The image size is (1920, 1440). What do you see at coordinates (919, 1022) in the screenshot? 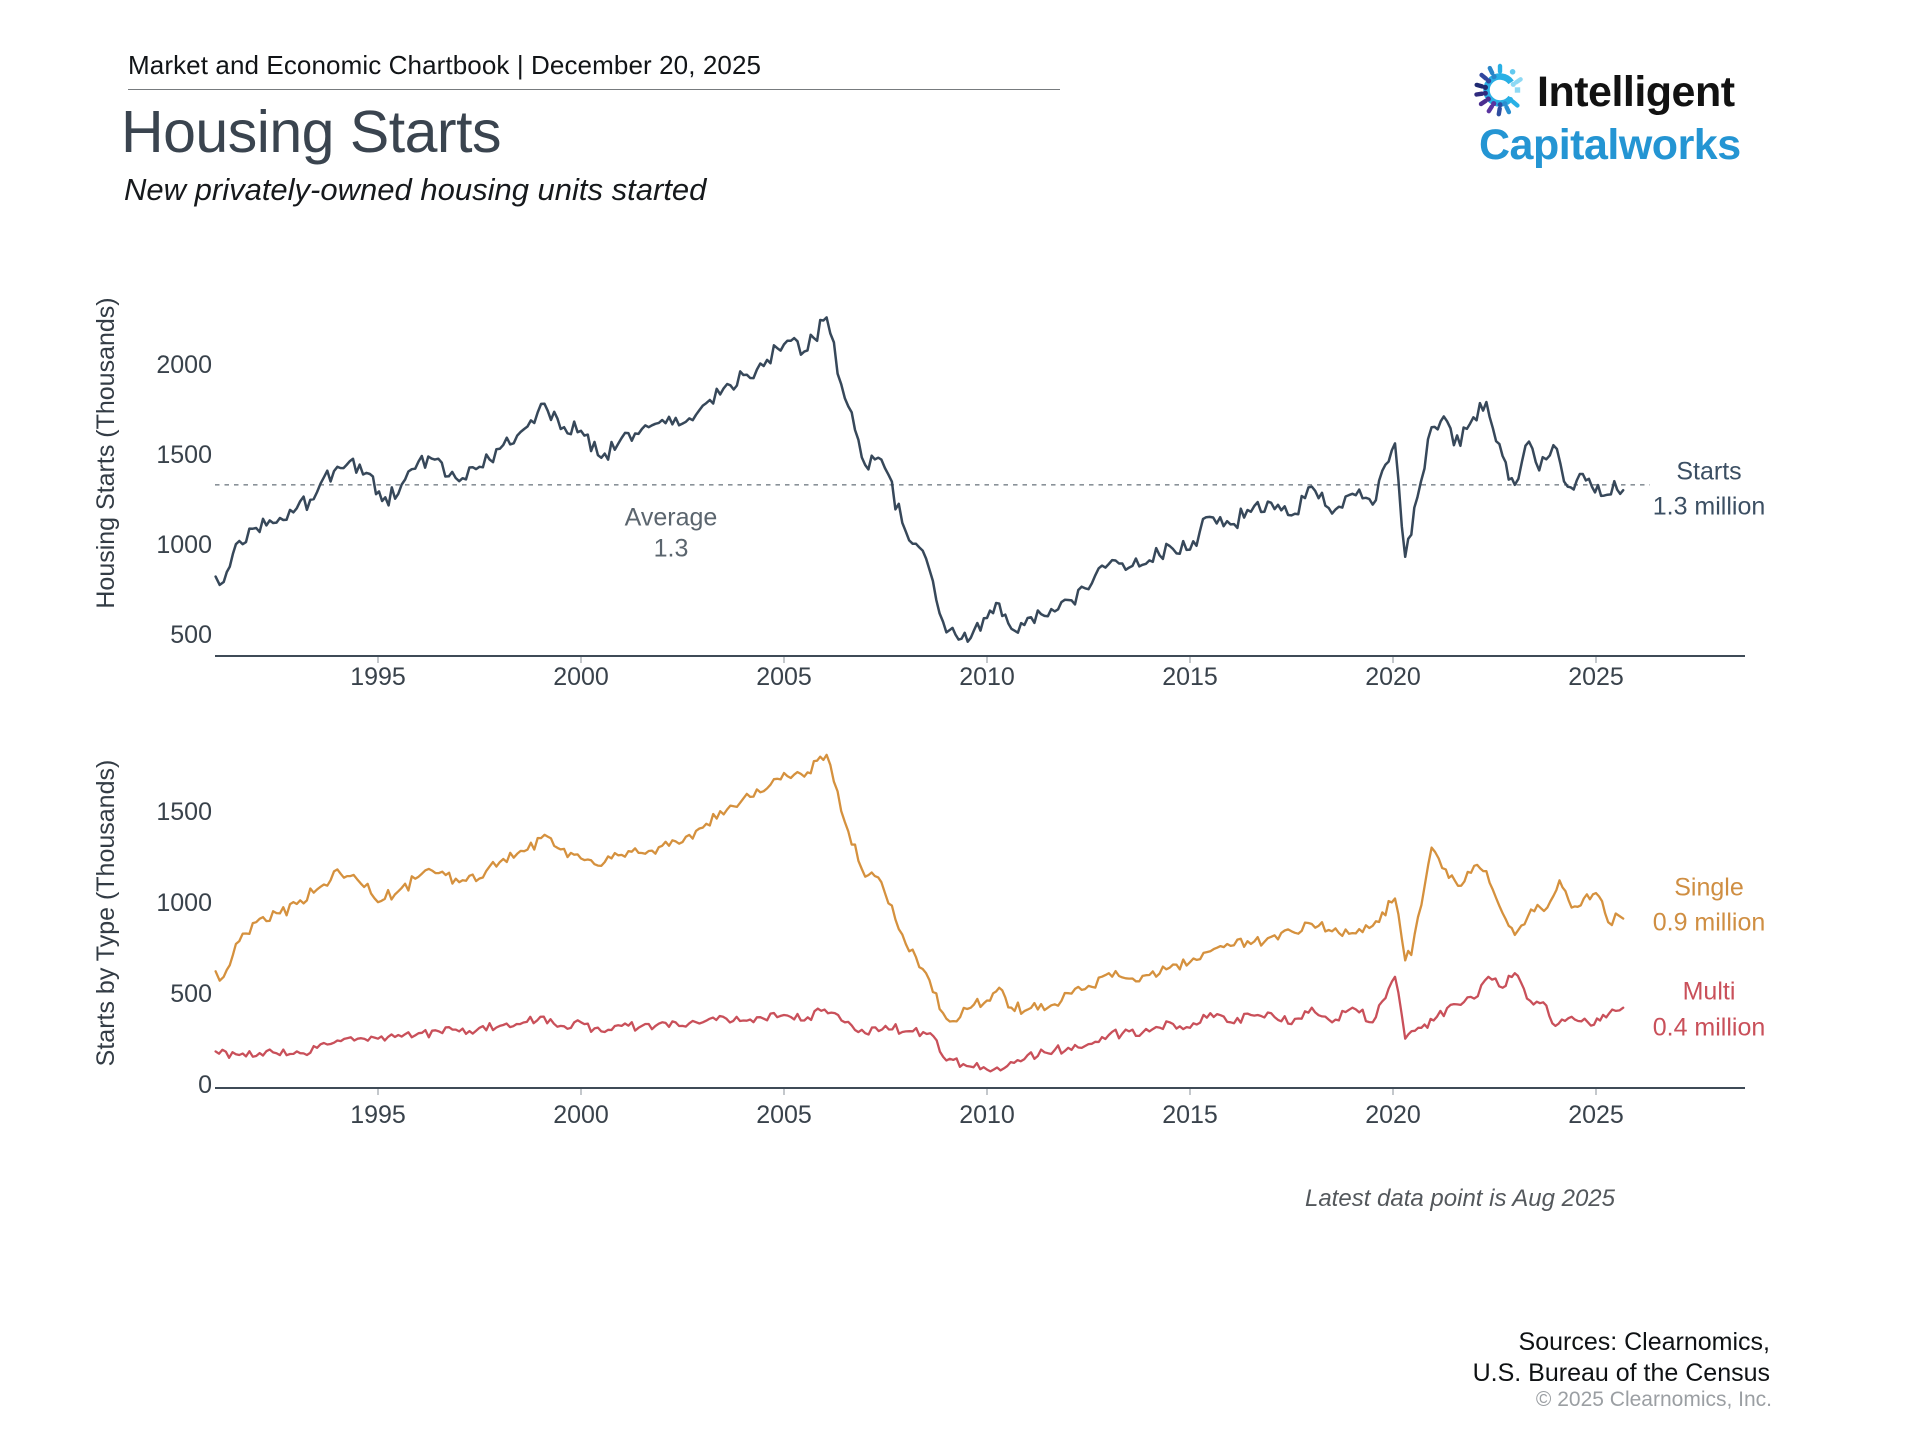
I see `multi-series-line` at bounding box center [919, 1022].